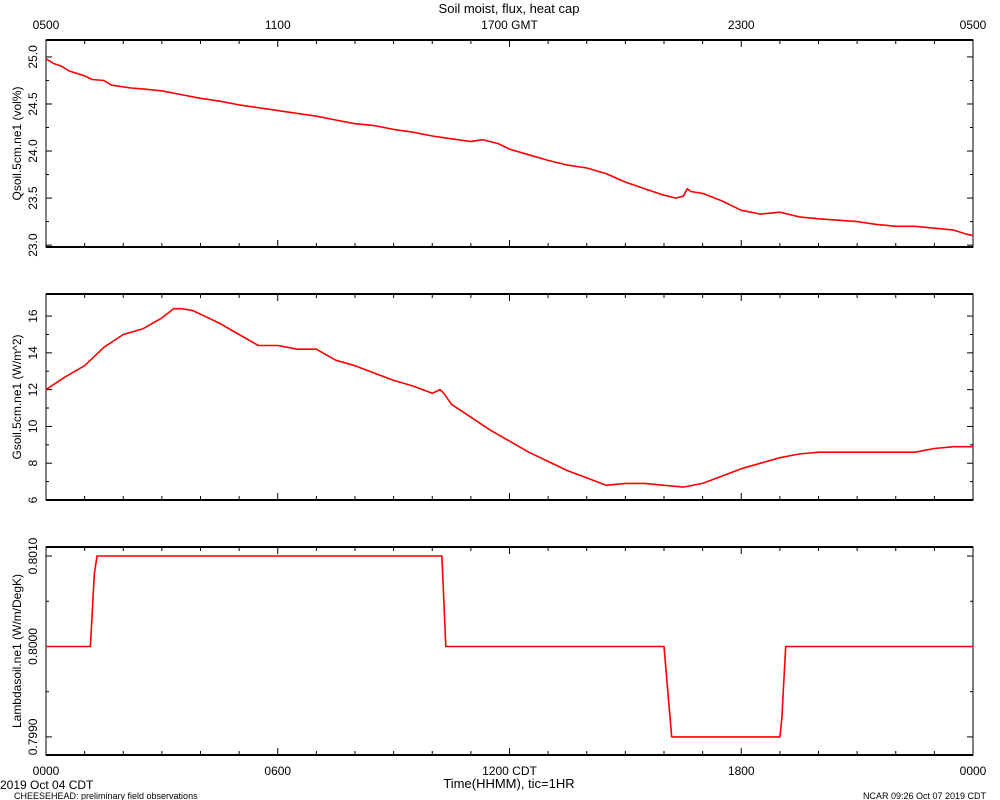 Image resolution: width=1000 pixels, height=800 pixels. What do you see at coordinates (17, 397) in the screenshot?
I see `y-axis-label: Gsoil.5cm.ne1 (W/m^2)` at bounding box center [17, 397].